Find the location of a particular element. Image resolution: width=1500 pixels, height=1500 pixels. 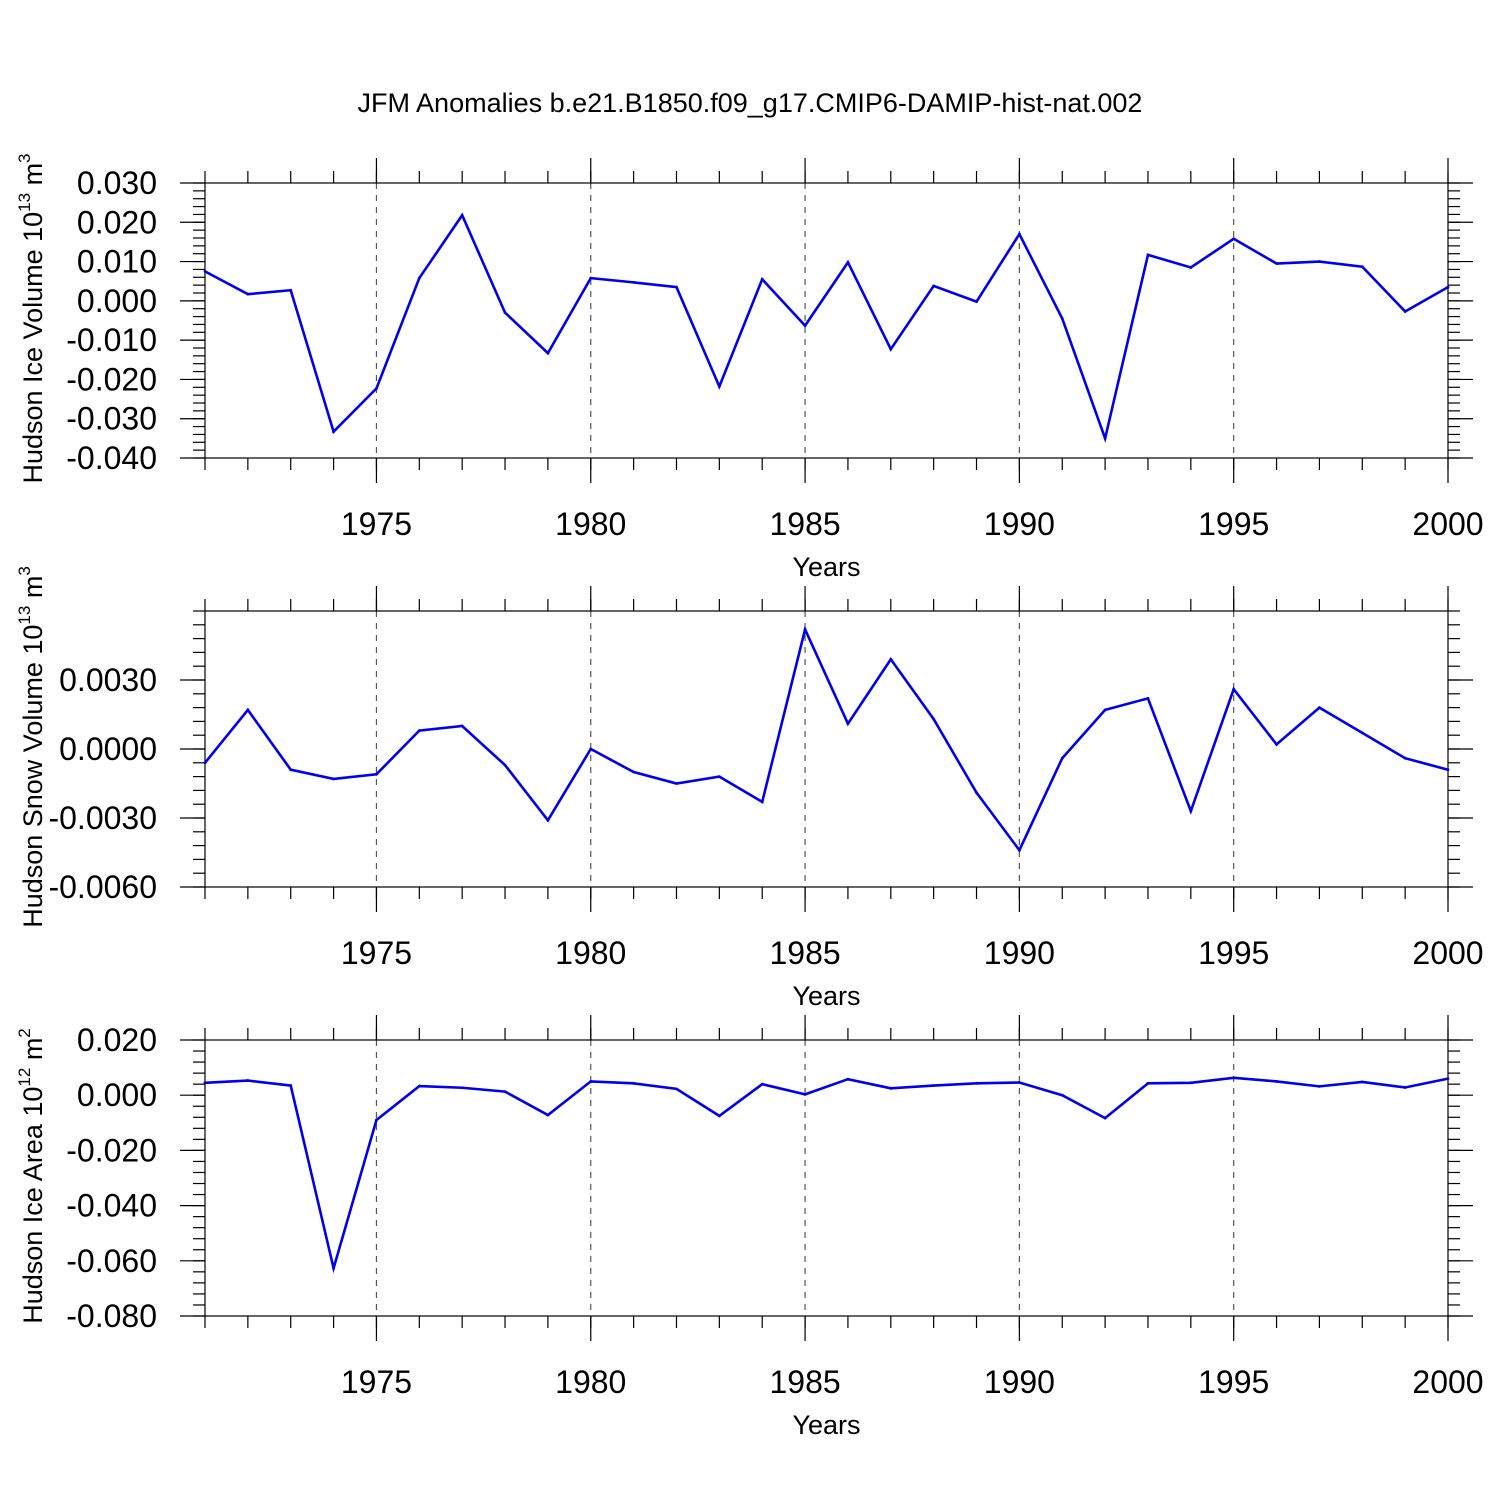

y-axis-label-text: Hudson Ice Volume 10 is located at coordinates (33, 348).